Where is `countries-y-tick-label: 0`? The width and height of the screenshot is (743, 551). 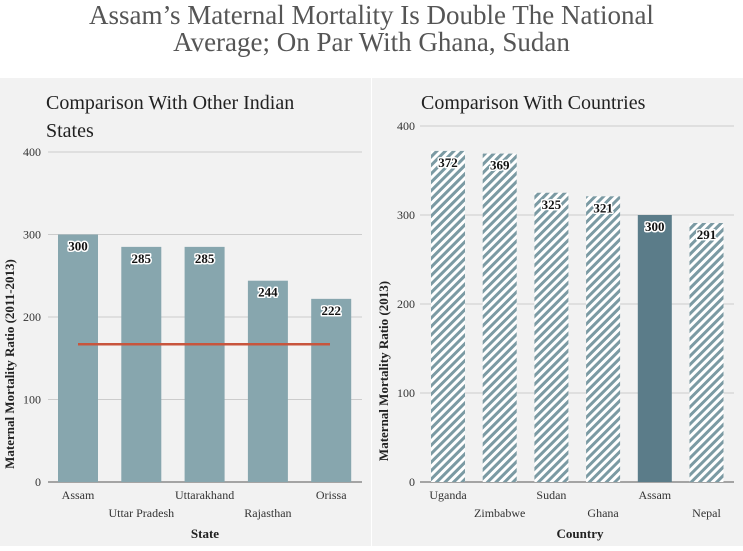 countries-y-tick-label: 0 is located at coordinates (412, 482).